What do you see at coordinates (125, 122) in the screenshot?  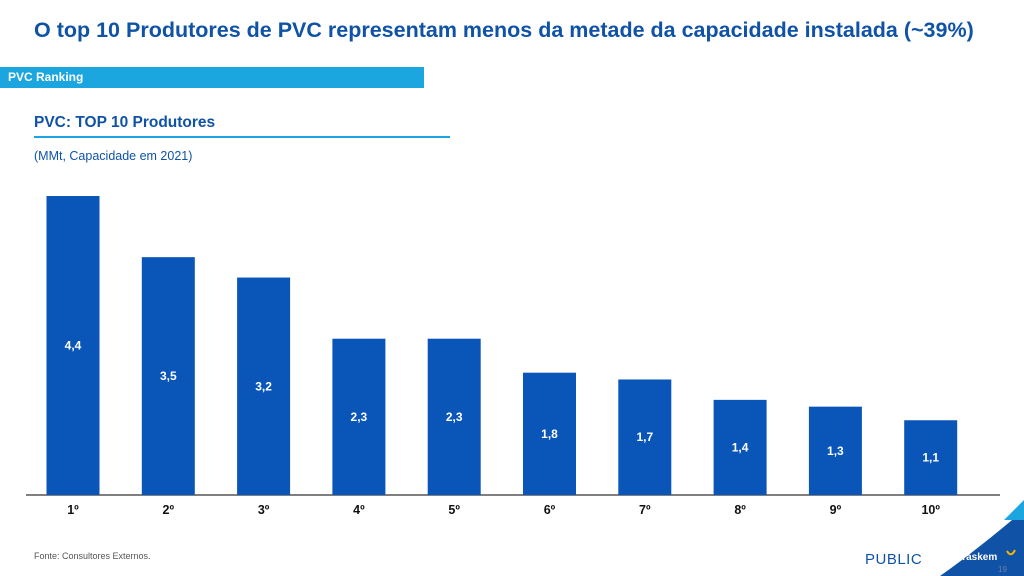 I see `chart-title: PVC: TOP 10 Produtores` at bounding box center [125, 122].